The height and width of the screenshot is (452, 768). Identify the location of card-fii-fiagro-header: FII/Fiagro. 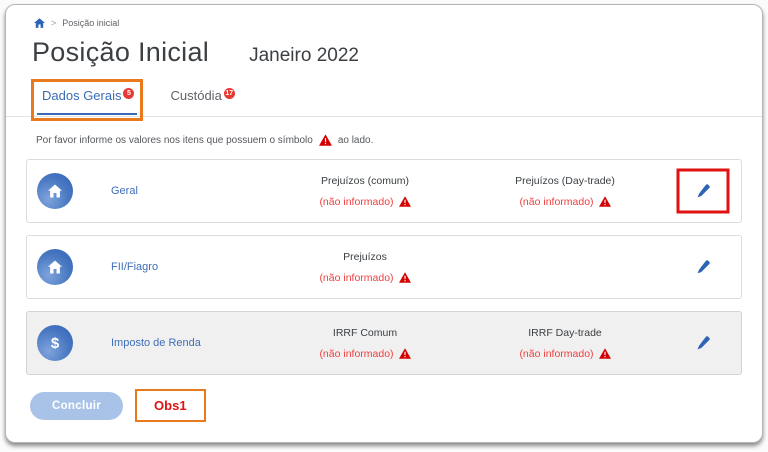
(146, 267).